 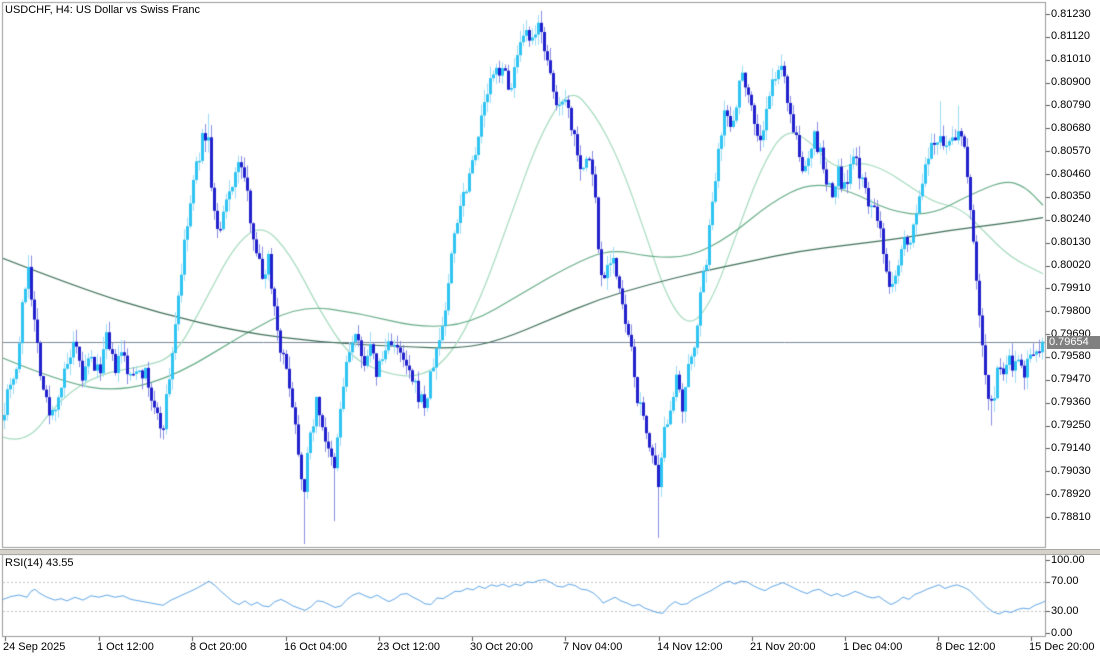 I want to click on time-axis-label: 8 Dec 12:00, so click(x=966, y=647).